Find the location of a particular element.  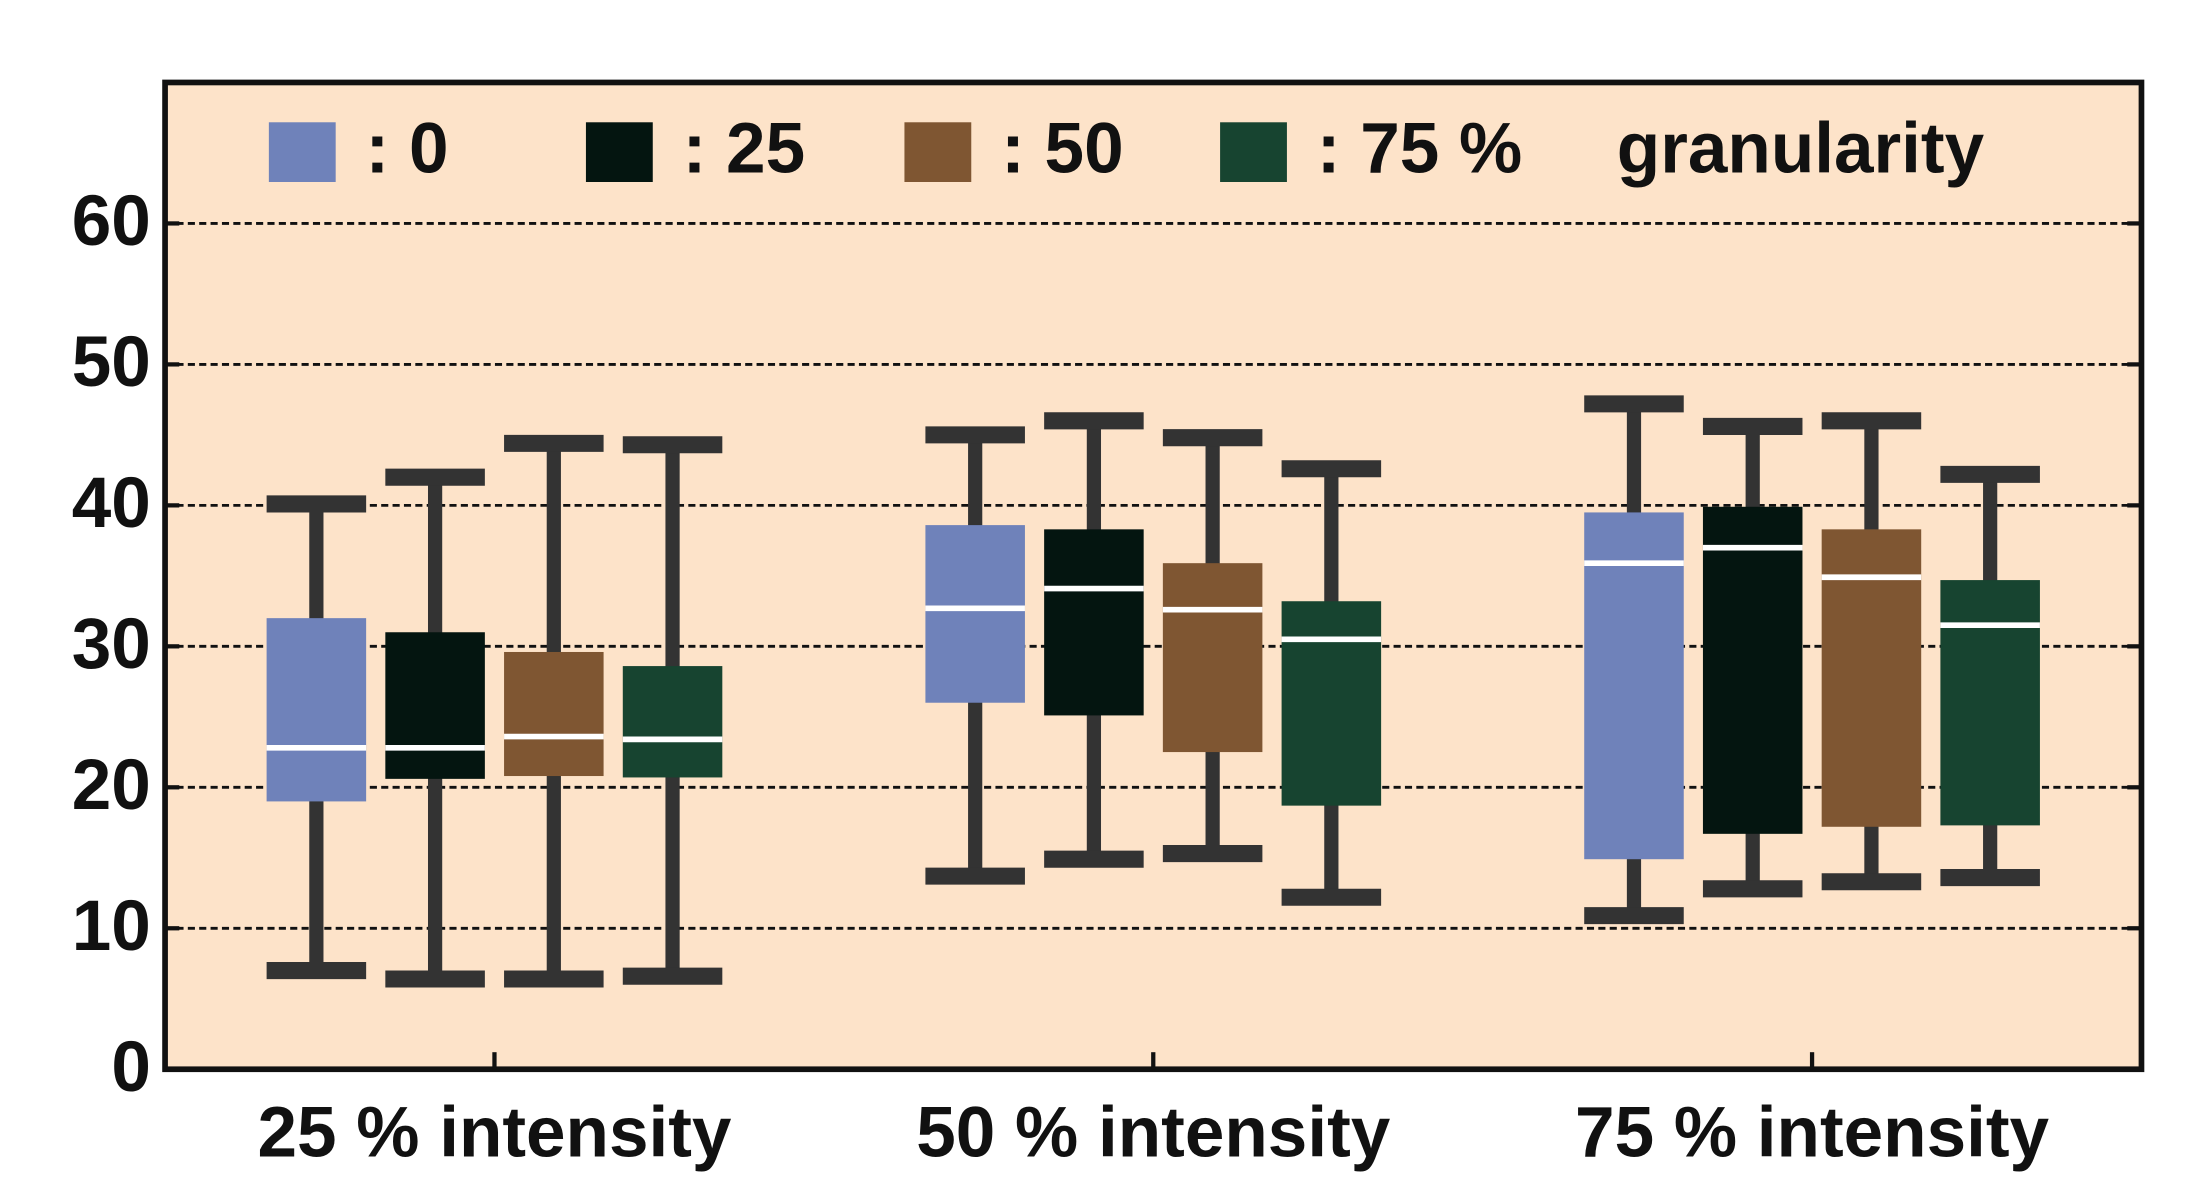

legend-label: : 50 is located at coordinates (1062, 148).